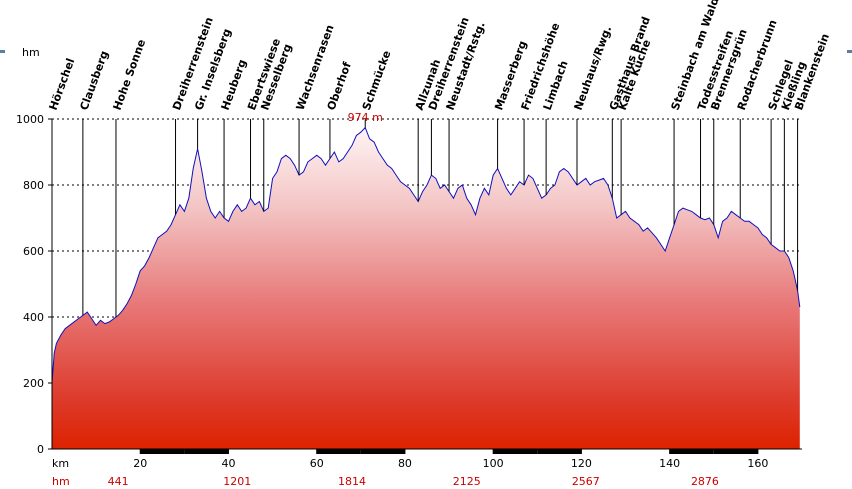  I want to click on y-tick-label: 800, so click(33, 185).